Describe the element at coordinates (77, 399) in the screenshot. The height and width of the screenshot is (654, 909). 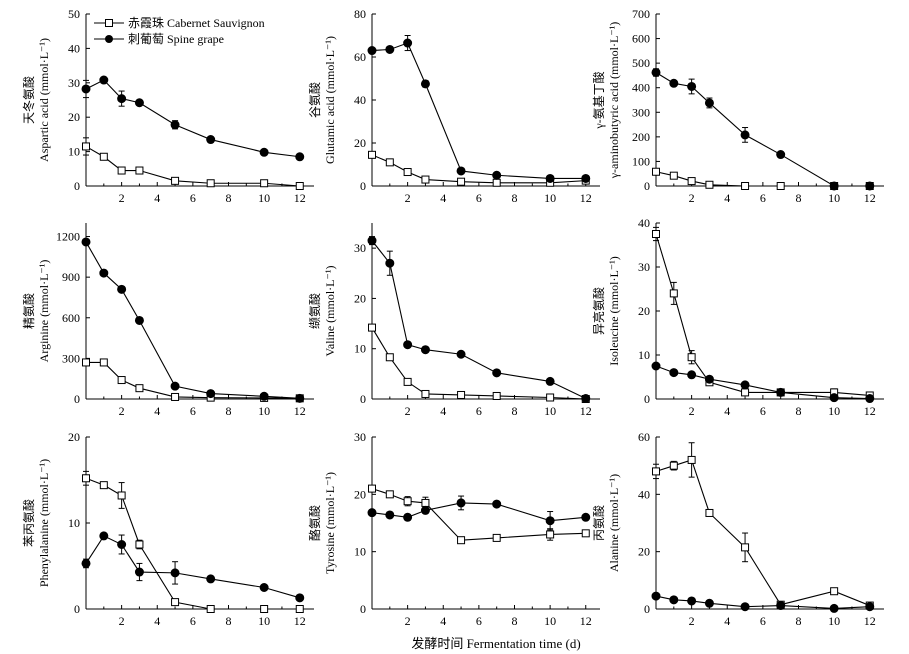
I see `y-tick-label: 0` at that location.